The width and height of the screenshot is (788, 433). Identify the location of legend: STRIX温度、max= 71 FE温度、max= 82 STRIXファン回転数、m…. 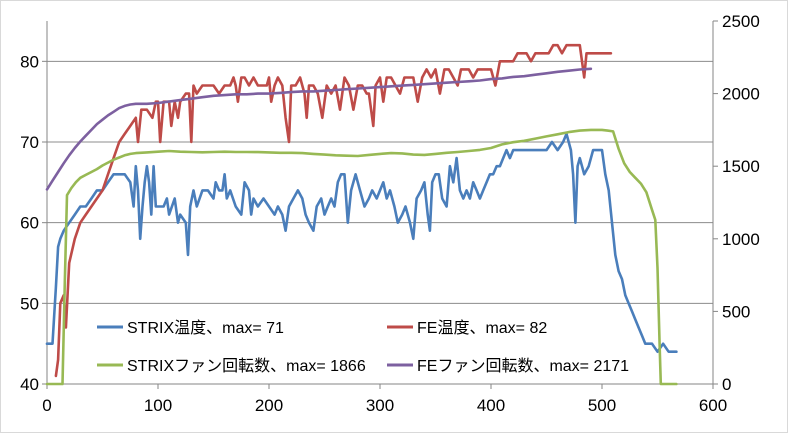
(363, 347).